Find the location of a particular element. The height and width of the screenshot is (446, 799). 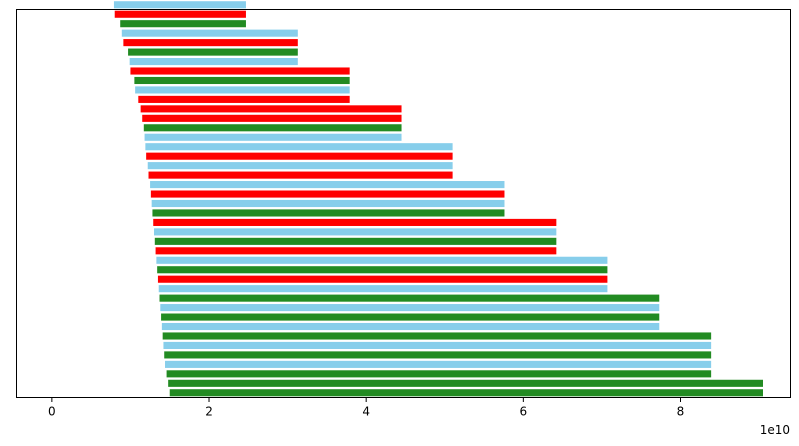

x-axis: 0 2 4 6 8 is located at coordinates (366, 408).